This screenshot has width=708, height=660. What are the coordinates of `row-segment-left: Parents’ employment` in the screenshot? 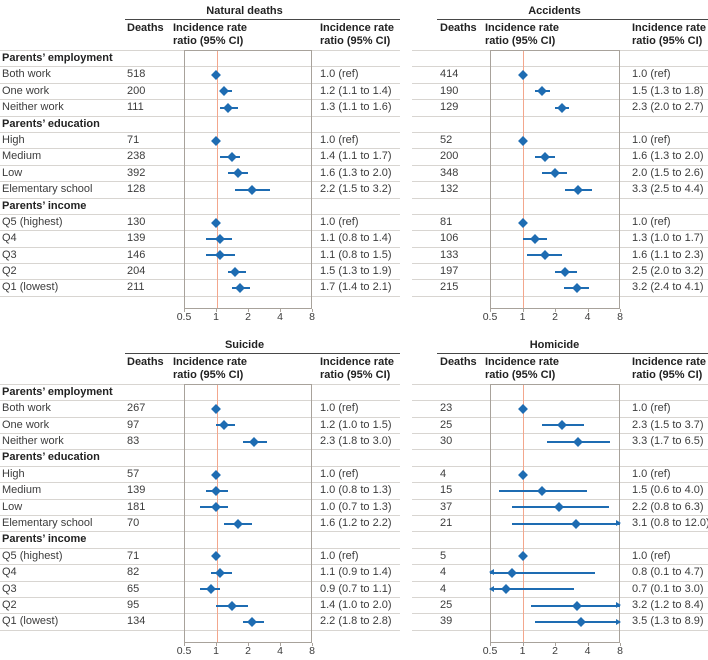 It's located at (200, 391).